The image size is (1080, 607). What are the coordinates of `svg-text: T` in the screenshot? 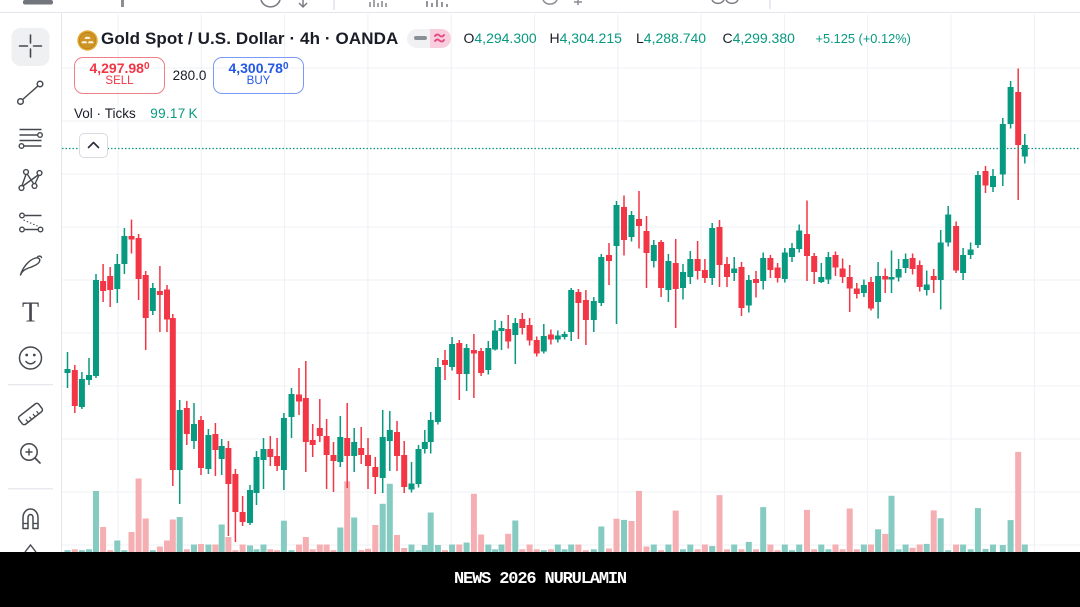 It's located at (30, 313).